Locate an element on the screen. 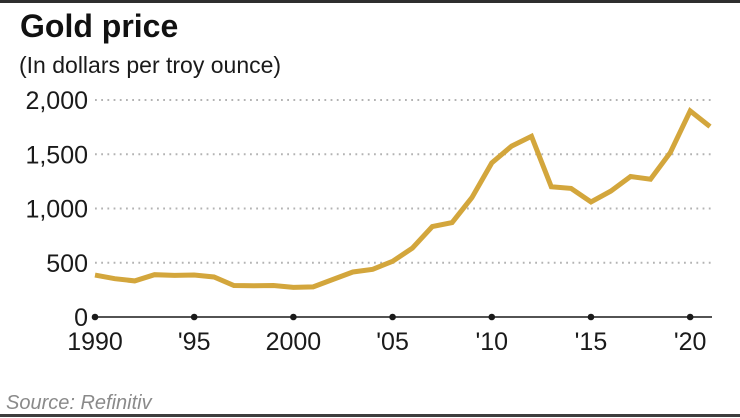 This screenshot has width=740, height=418. x-axis-label: '15 is located at coordinates (591, 342).